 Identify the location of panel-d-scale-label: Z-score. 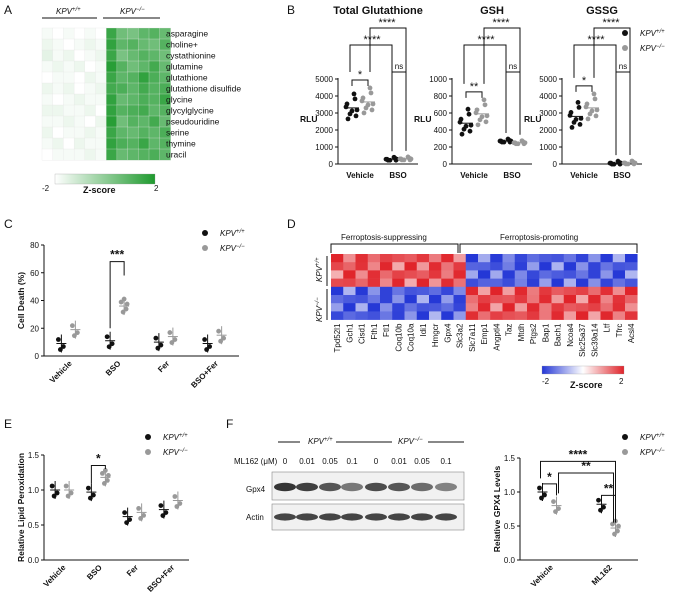
(586, 385).